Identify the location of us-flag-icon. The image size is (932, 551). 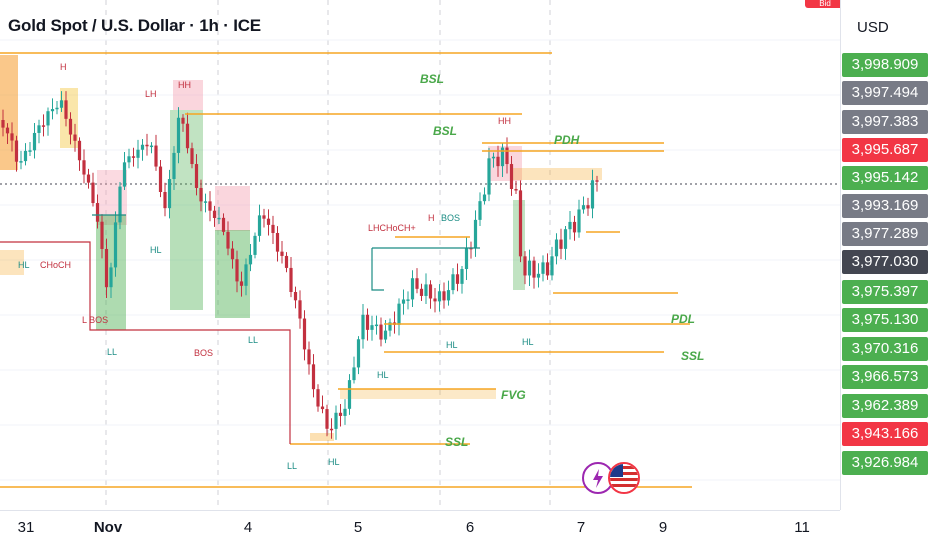
(624, 478).